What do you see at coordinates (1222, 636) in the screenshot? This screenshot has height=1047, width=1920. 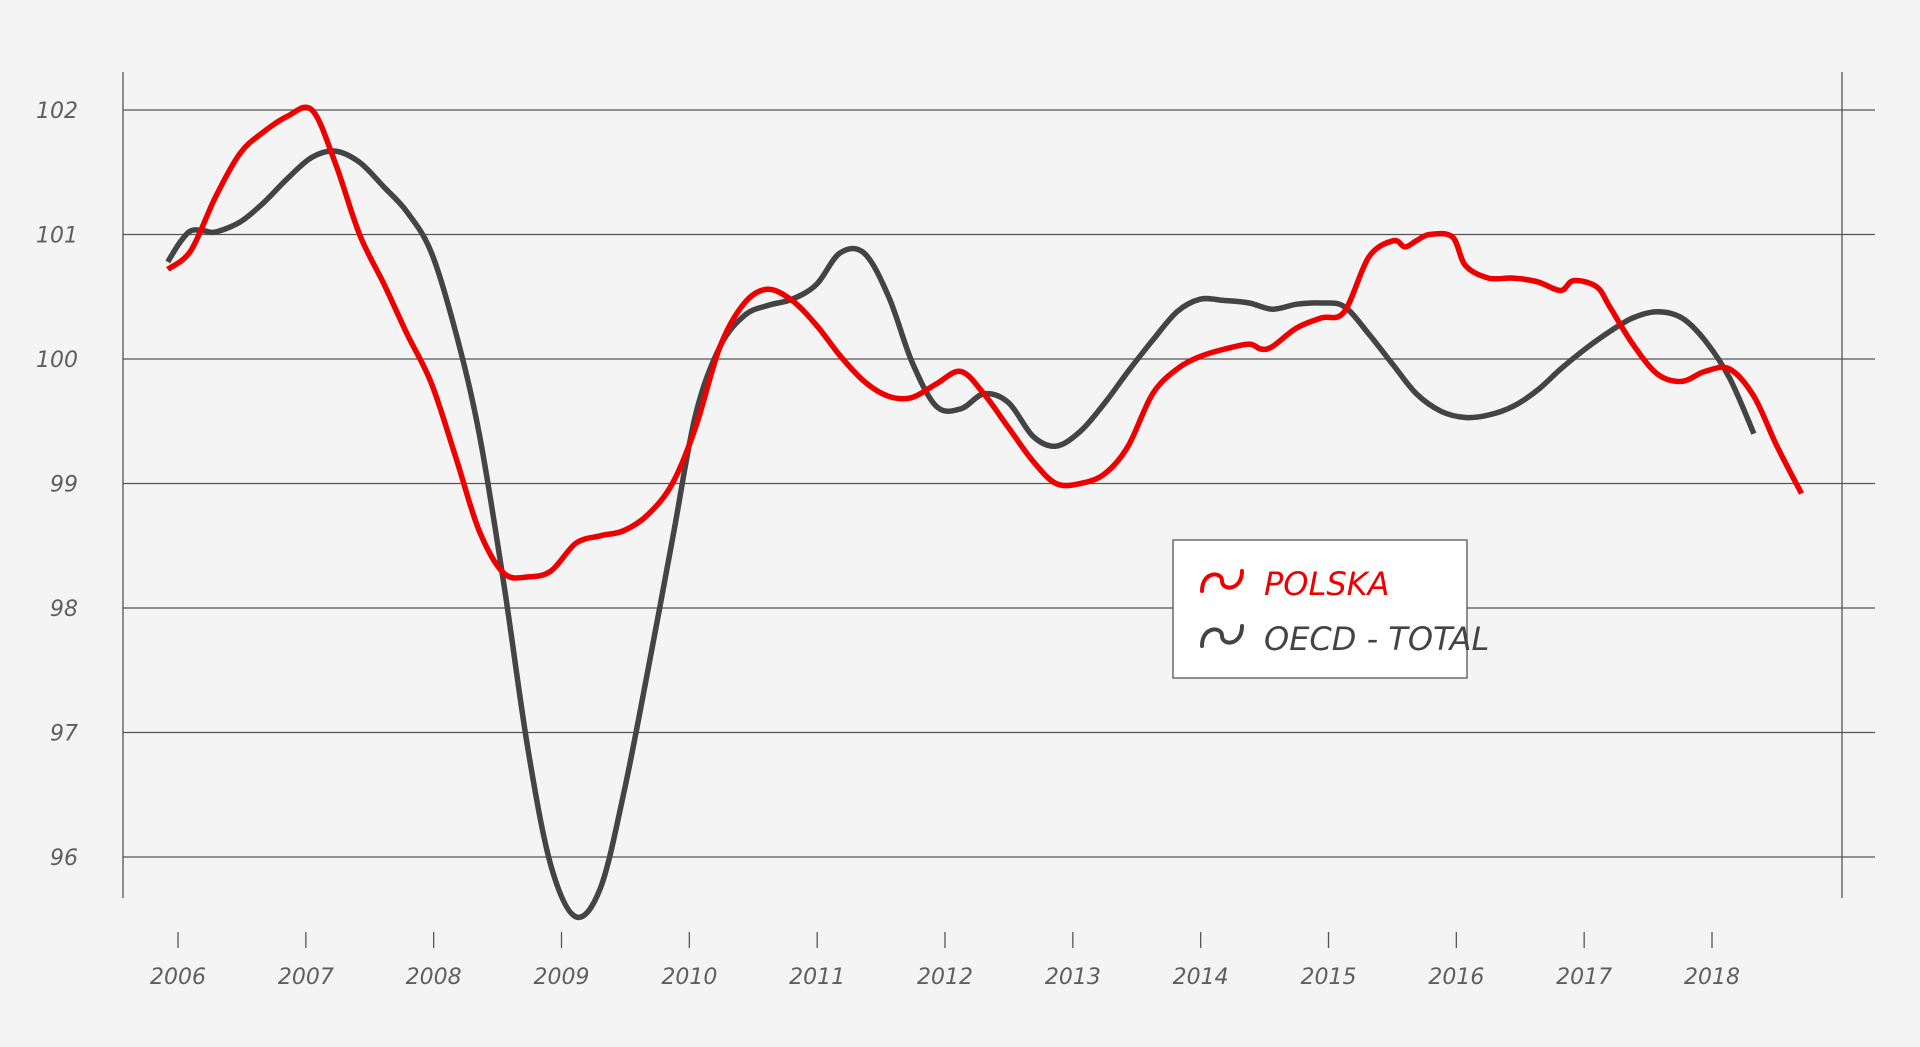 I see `legend-oecd-wave-icon` at bounding box center [1222, 636].